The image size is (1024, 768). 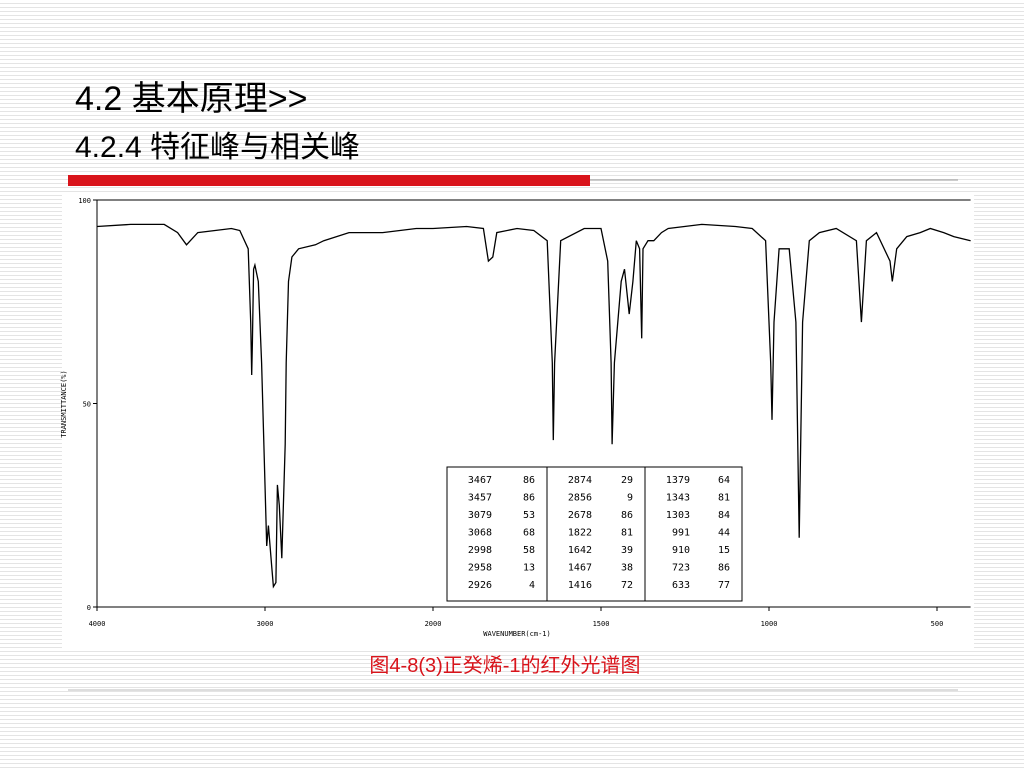 What do you see at coordinates (627, 585) in the screenshot?
I see `peak-transmittance: 72` at bounding box center [627, 585].